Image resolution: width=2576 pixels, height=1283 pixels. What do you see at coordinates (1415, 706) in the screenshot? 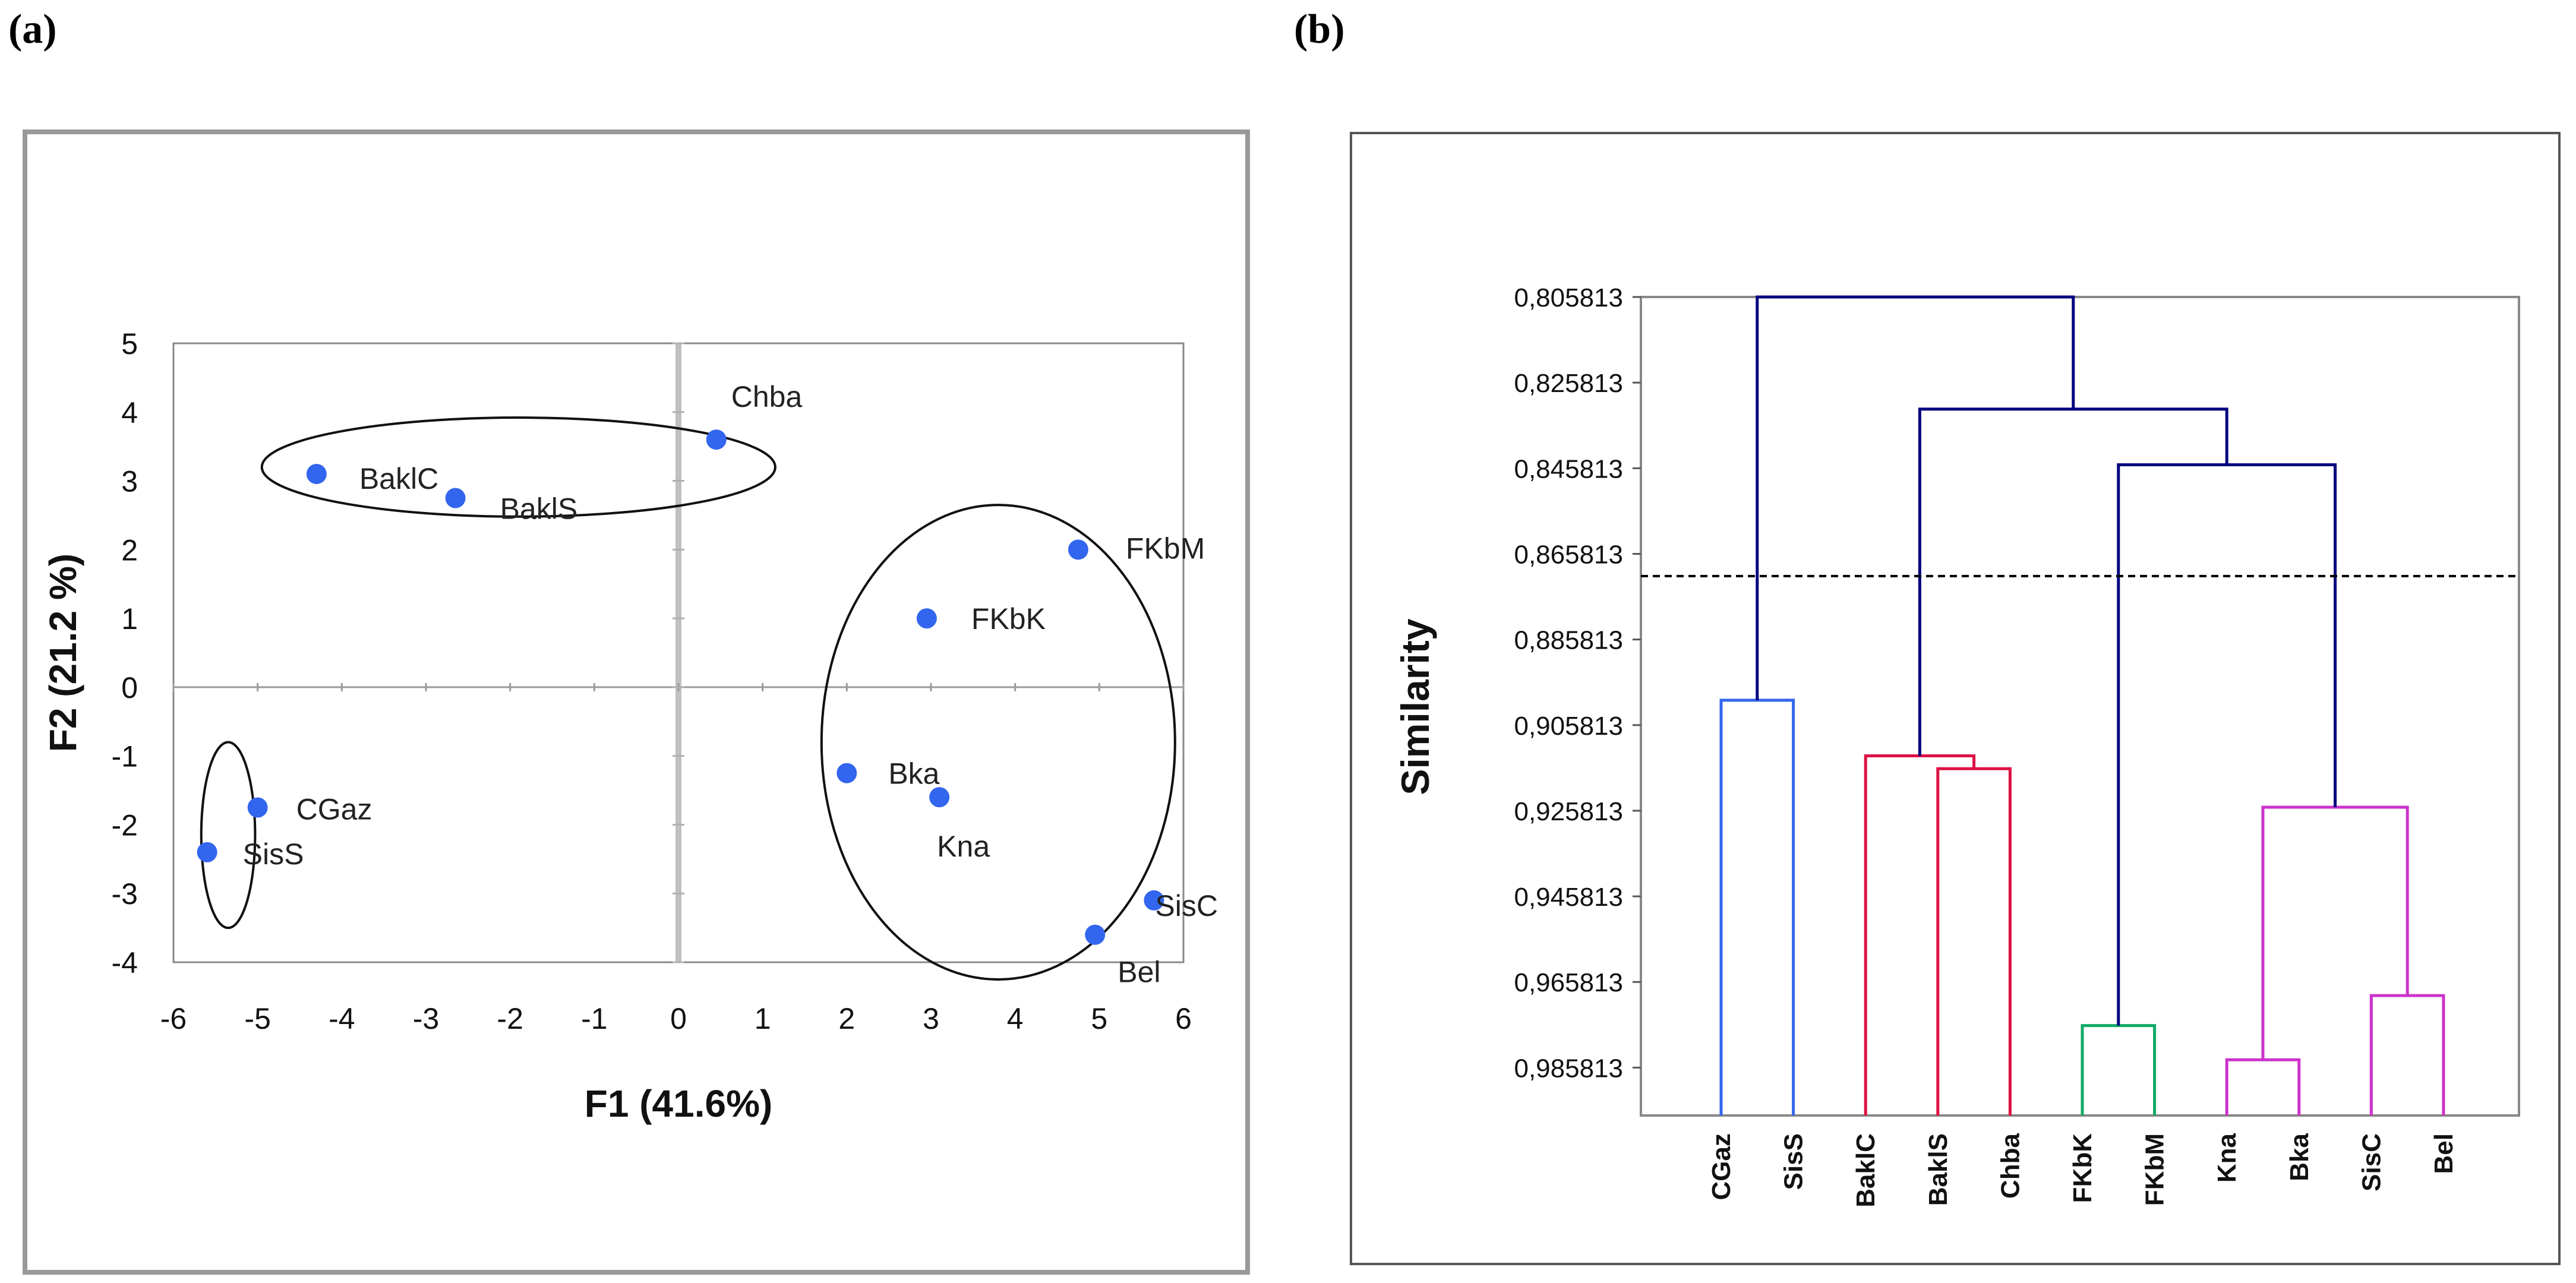
I see `y-axis-title: Similarity` at bounding box center [1415, 706].